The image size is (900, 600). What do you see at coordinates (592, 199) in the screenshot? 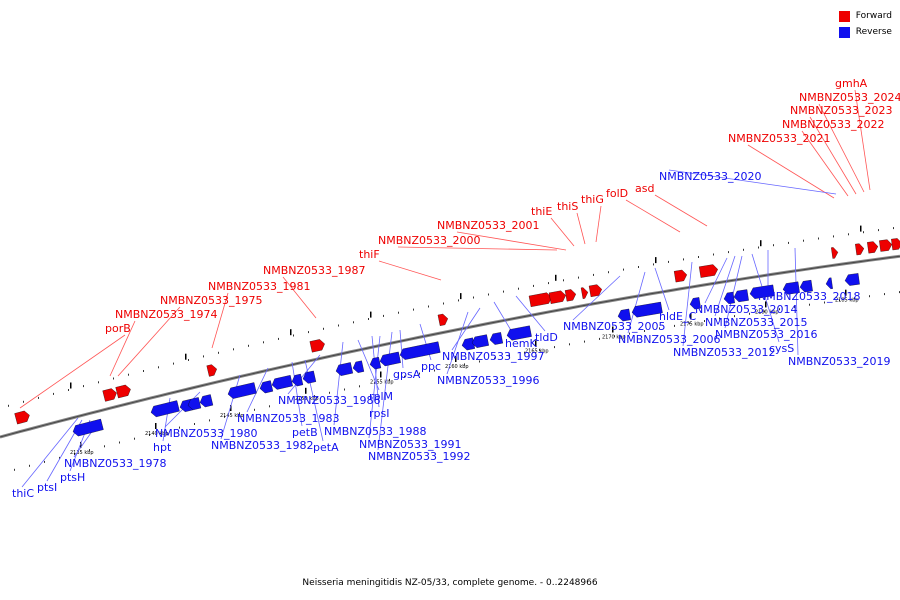
I see `forward-gene-label: thiG` at bounding box center [592, 199].